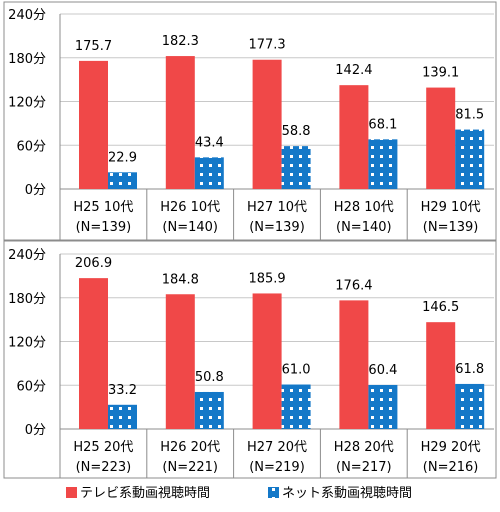 The width and height of the screenshot is (500, 512). I want to click on data-label: 50.8, so click(209, 377).